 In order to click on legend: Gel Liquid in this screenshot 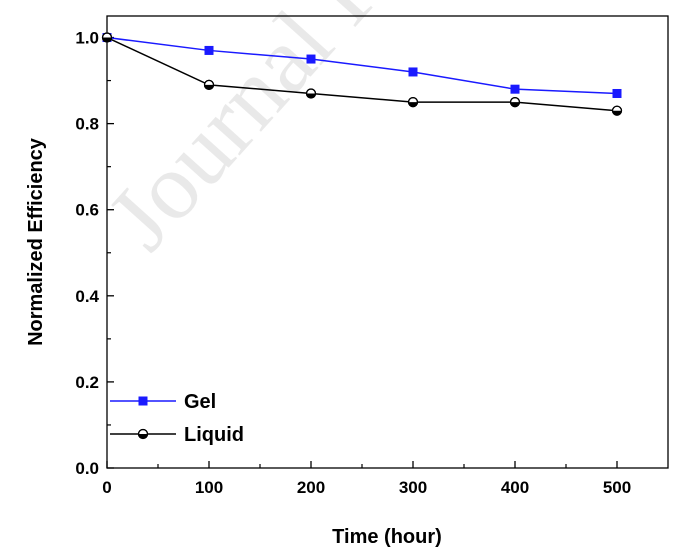, I will do `click(177, 418)`.